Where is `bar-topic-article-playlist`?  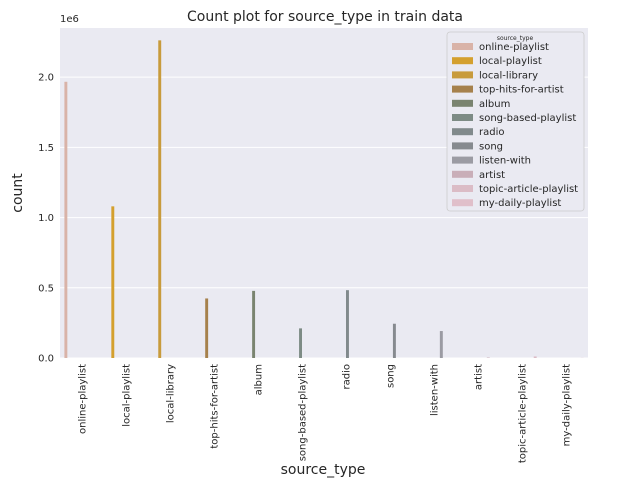 bar-topic-article-playlist is located at coordinates (535, 357).